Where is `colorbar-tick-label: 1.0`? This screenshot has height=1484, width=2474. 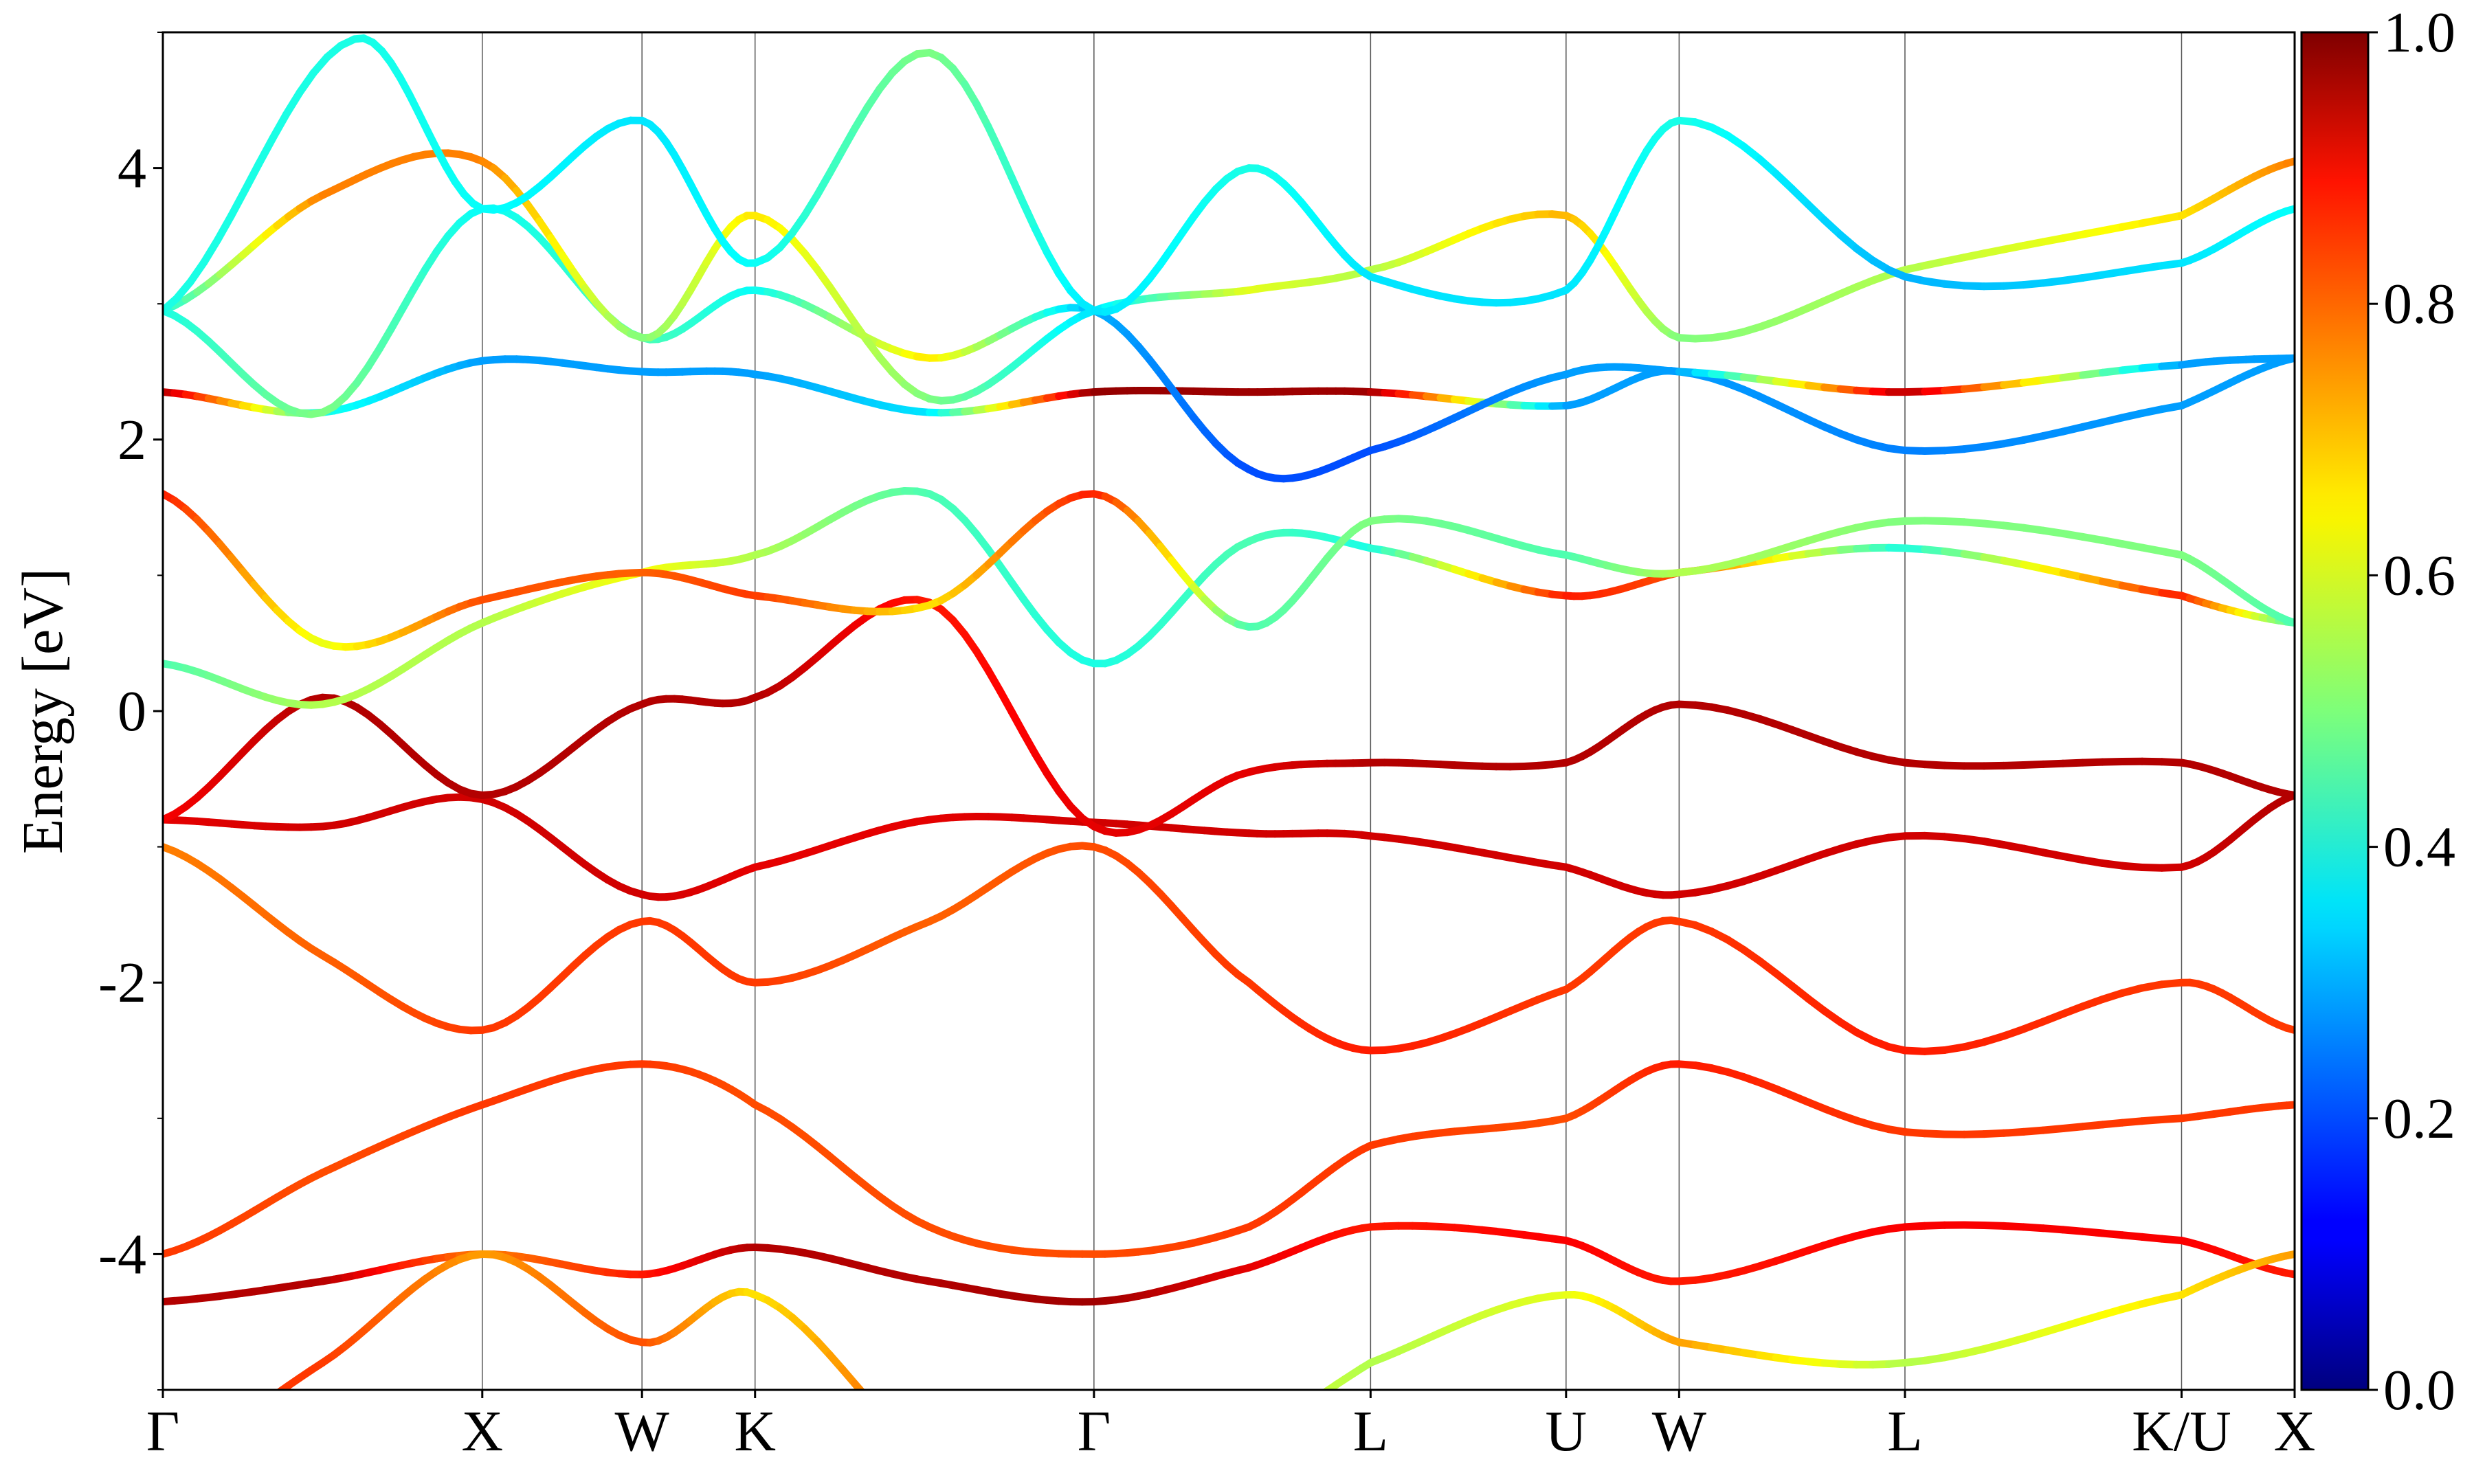 colorbar-tick-label: 1.0 is located at coordinates (2419, 33).